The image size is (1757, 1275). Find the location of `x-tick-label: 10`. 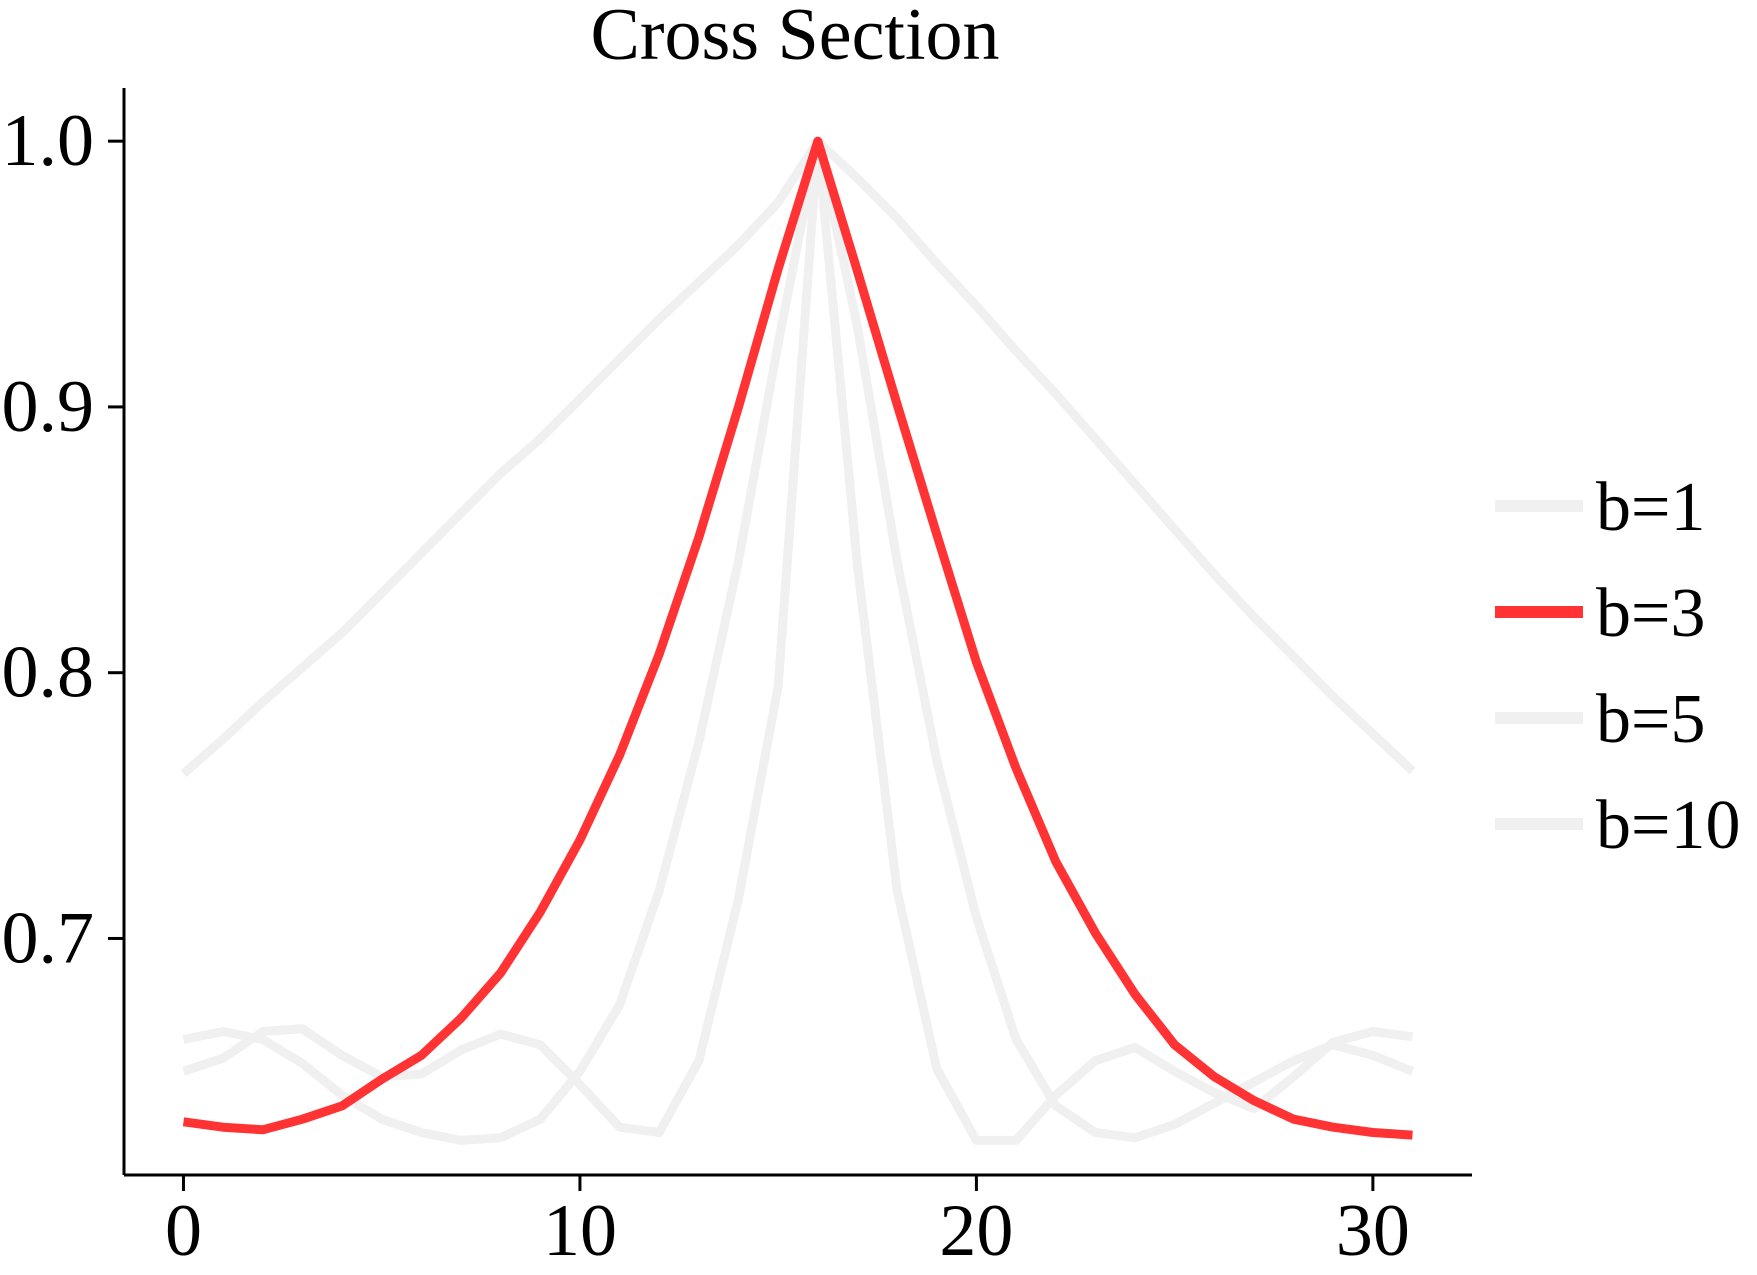

x-tick-label: 10 is located at coordinates (580, 1231).